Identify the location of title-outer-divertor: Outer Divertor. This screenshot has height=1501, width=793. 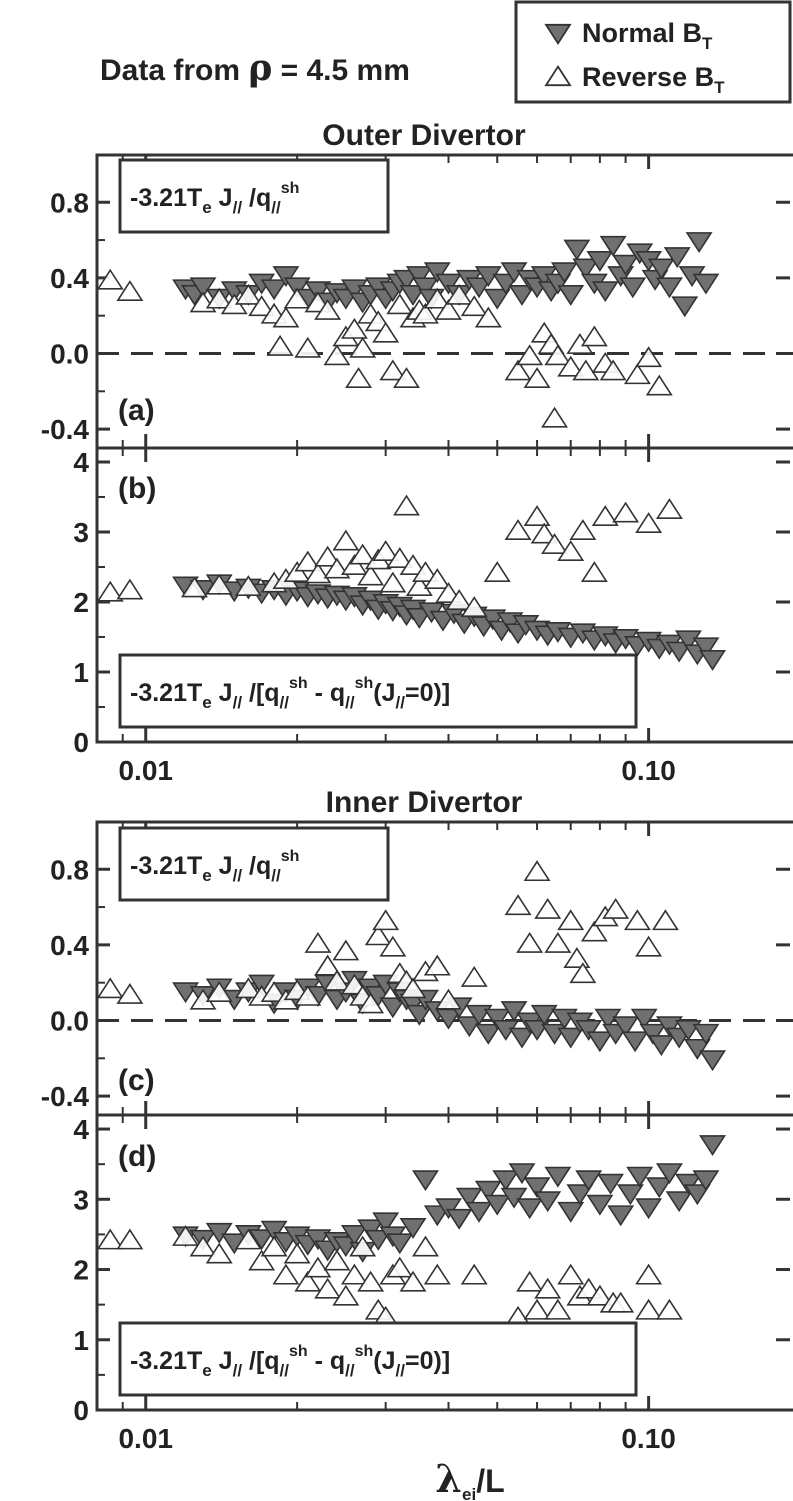
(424, 135).